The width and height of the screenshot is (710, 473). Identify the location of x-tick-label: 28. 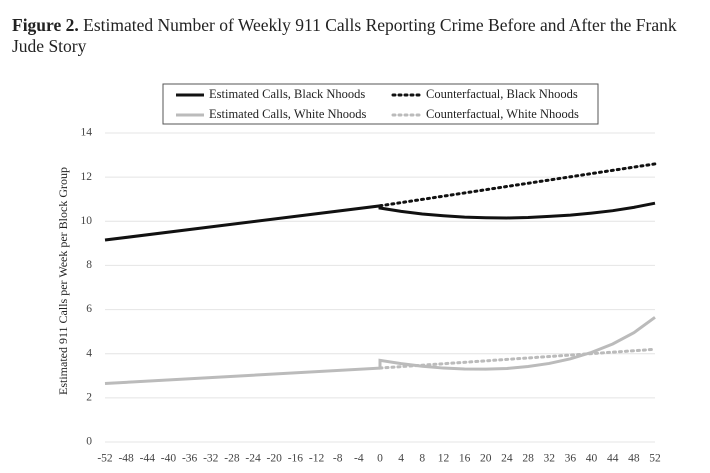
(528, 459).